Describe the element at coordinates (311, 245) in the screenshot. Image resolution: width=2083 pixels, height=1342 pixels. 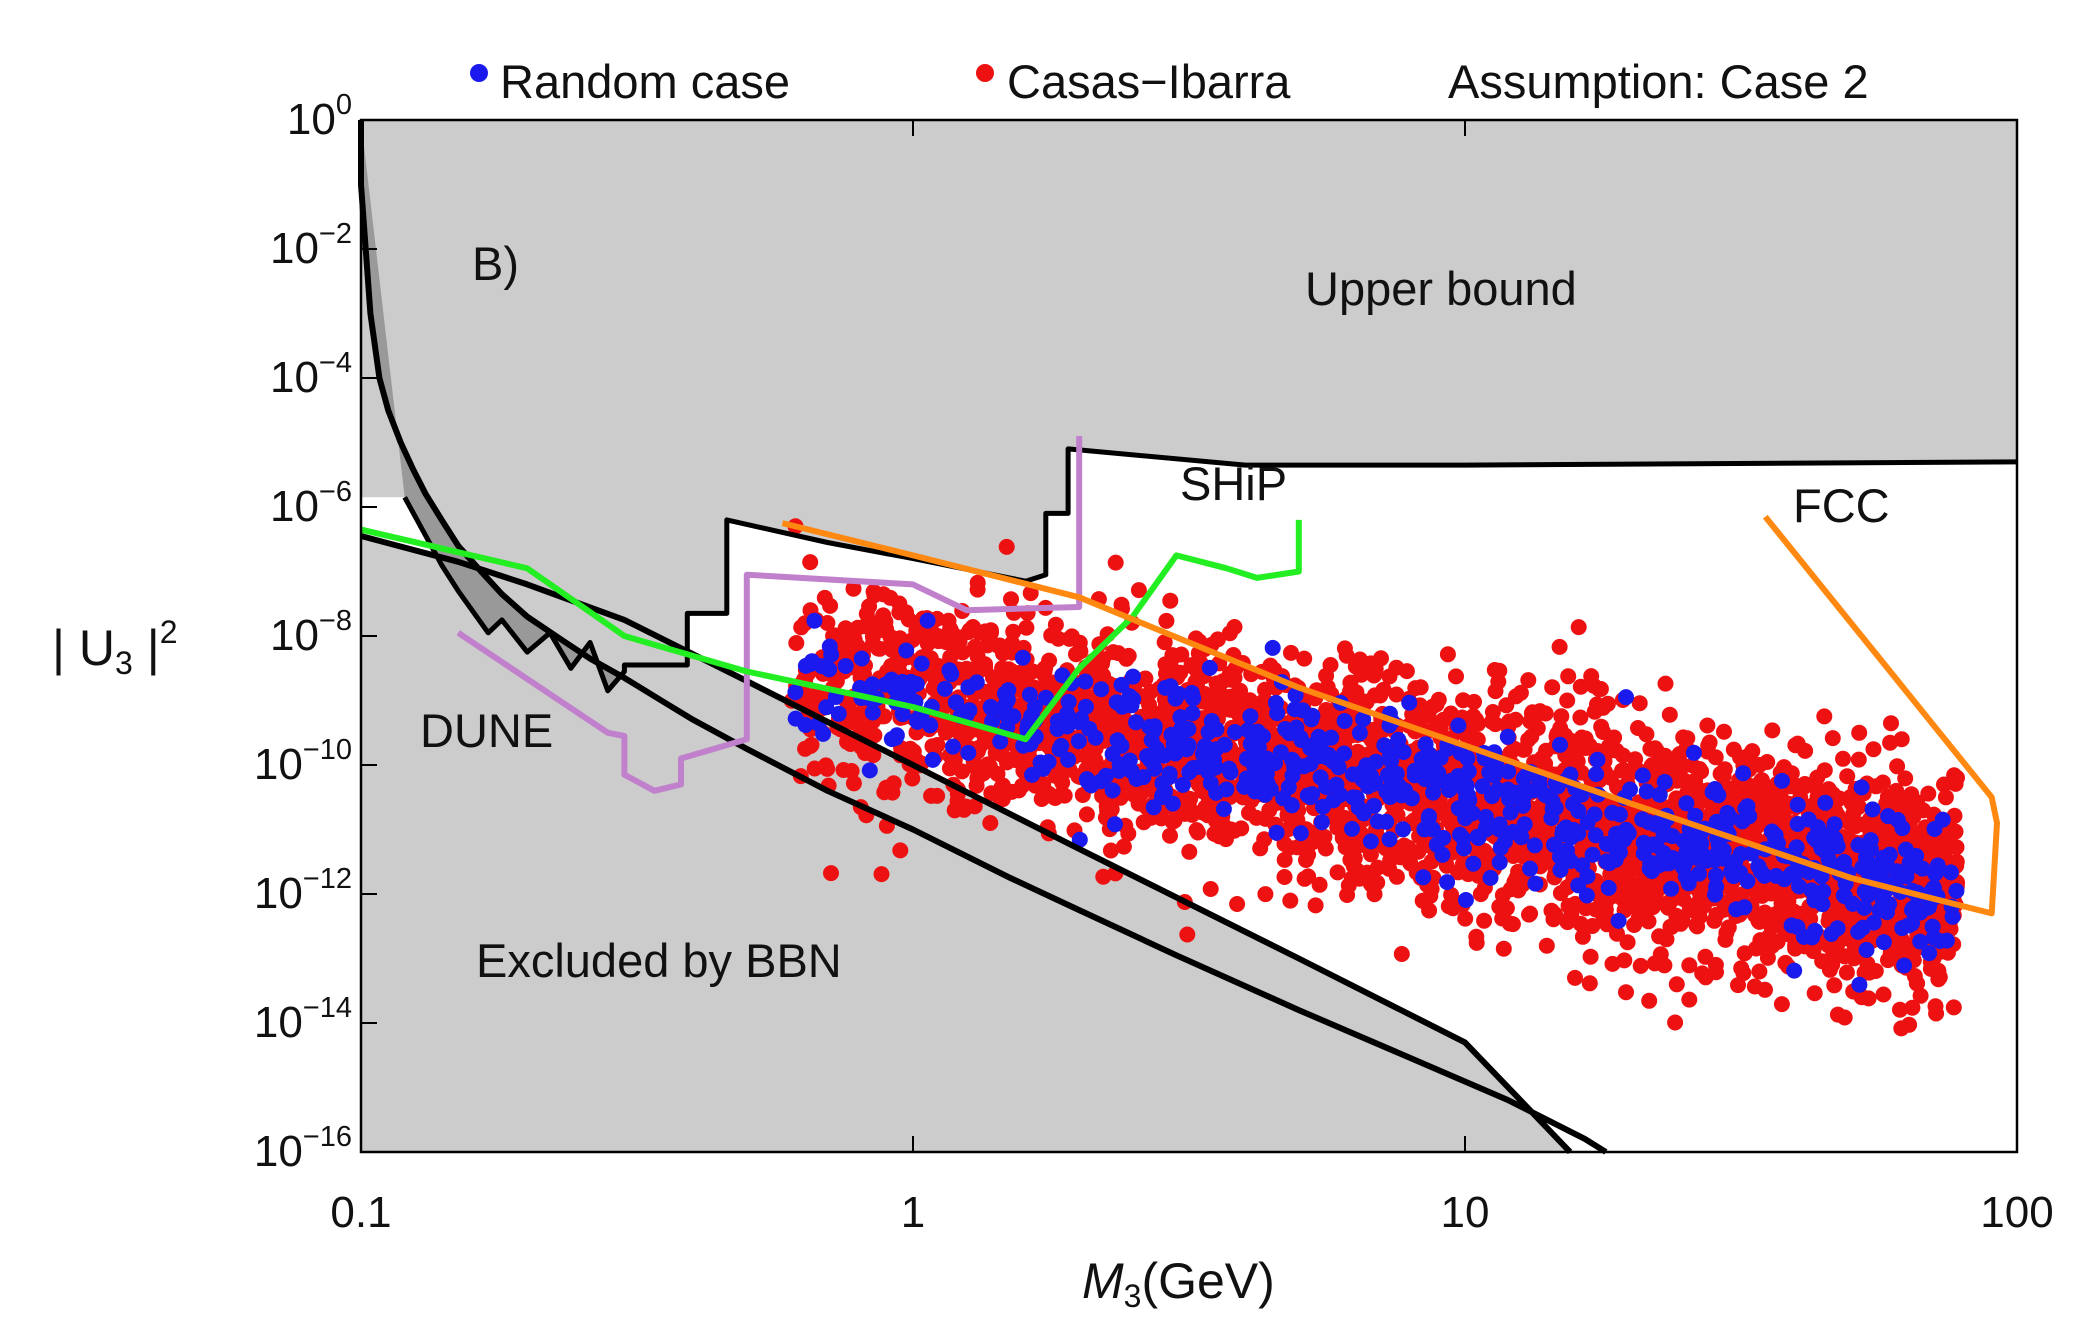
I see `y-tick-label: 10⁻²` at that location.